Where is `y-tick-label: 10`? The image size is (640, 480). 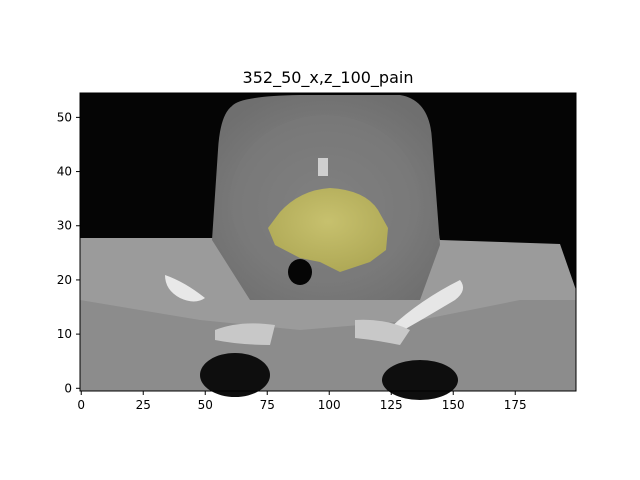 y-tick-label: 10 is located at coordinates (64, 334).